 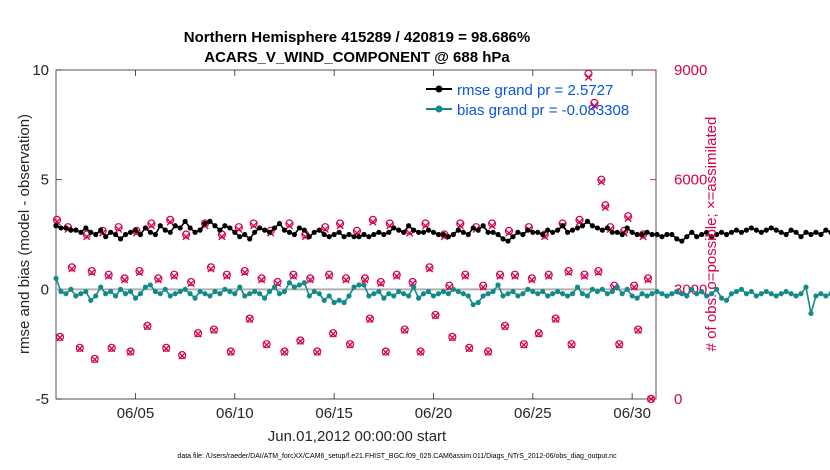 I want to click on legend-bias-marker, so click(x=439, y=109).